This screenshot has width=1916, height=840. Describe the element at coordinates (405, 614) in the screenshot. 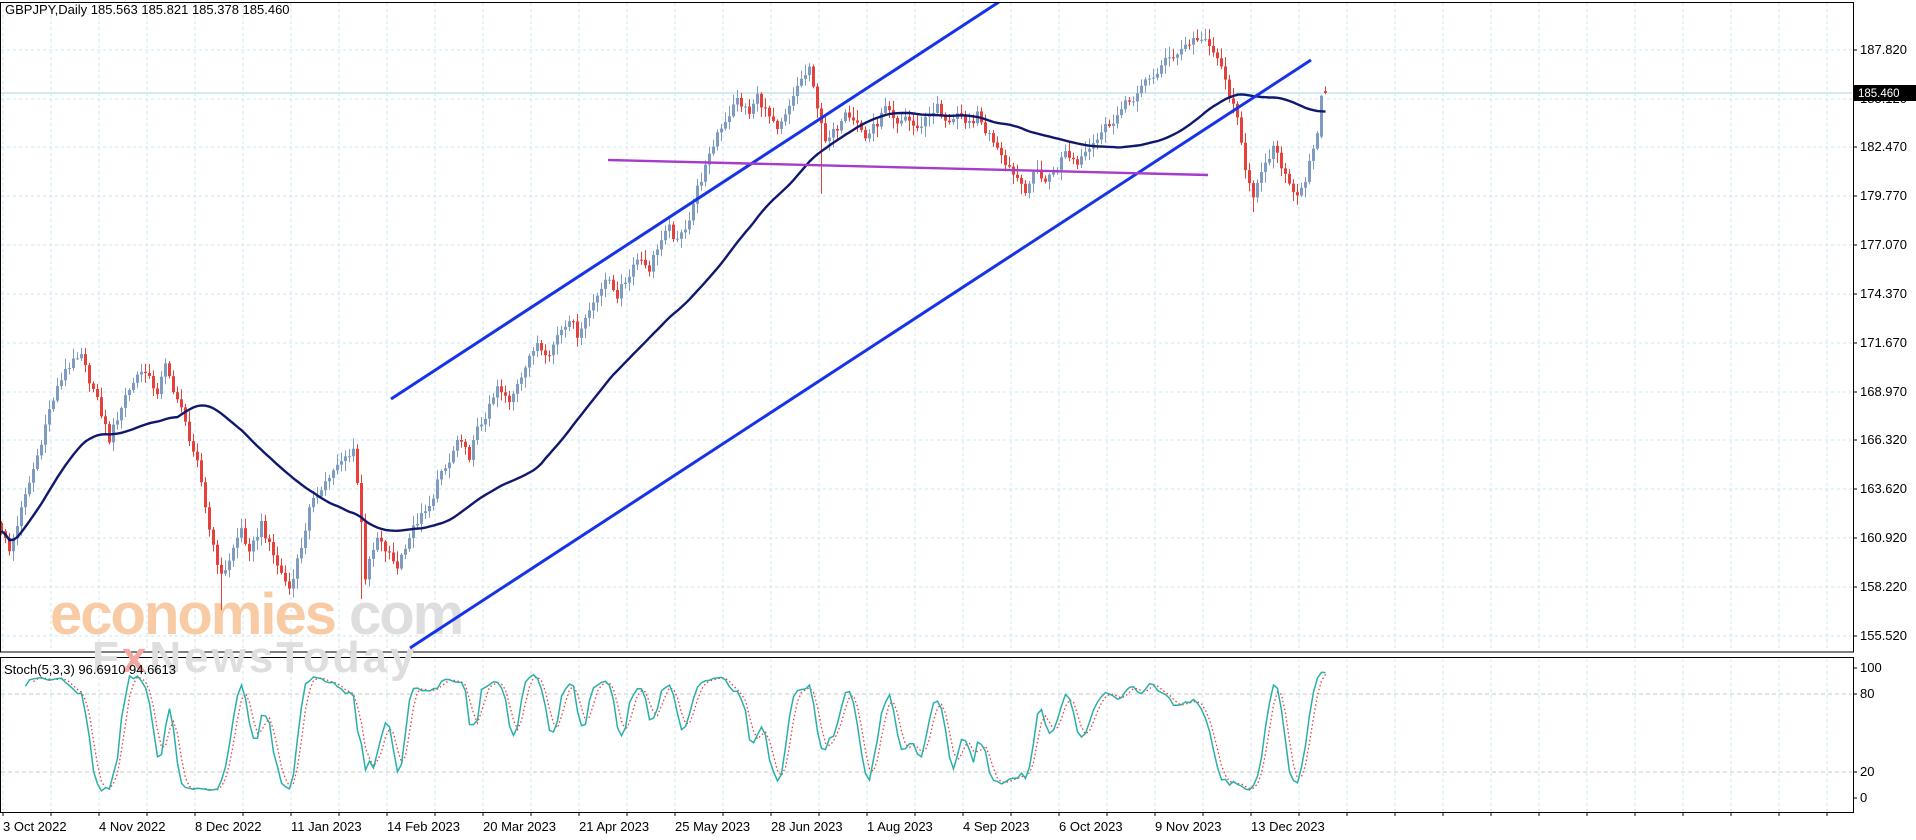

I see `watermark-brand-gray: com` at that location.